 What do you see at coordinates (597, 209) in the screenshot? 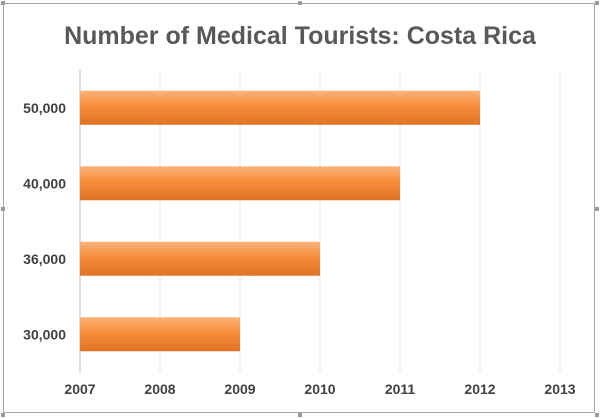
I see `resize-handle-right` at bounding box center [597, 209].